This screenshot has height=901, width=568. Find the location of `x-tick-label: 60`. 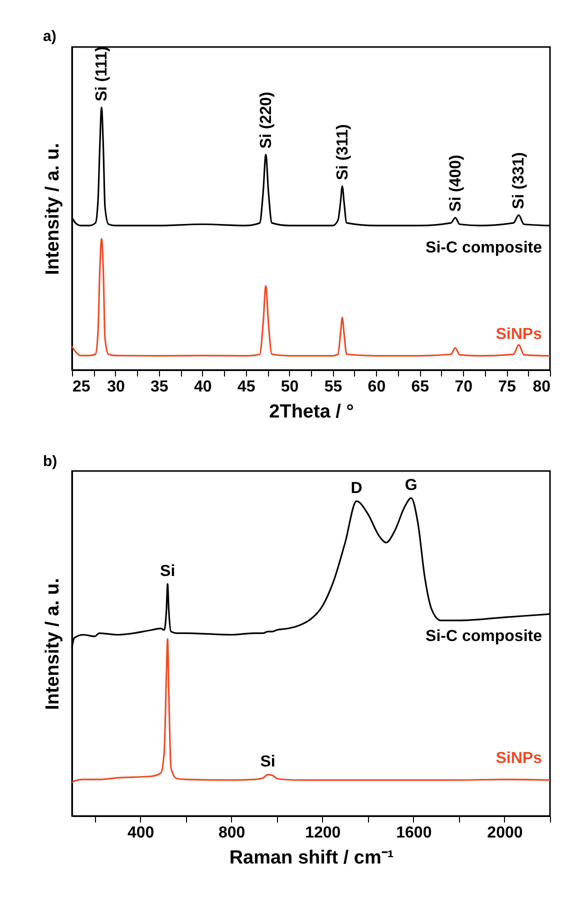

x-tick-label: 60 is located at coordinates (377, 387).